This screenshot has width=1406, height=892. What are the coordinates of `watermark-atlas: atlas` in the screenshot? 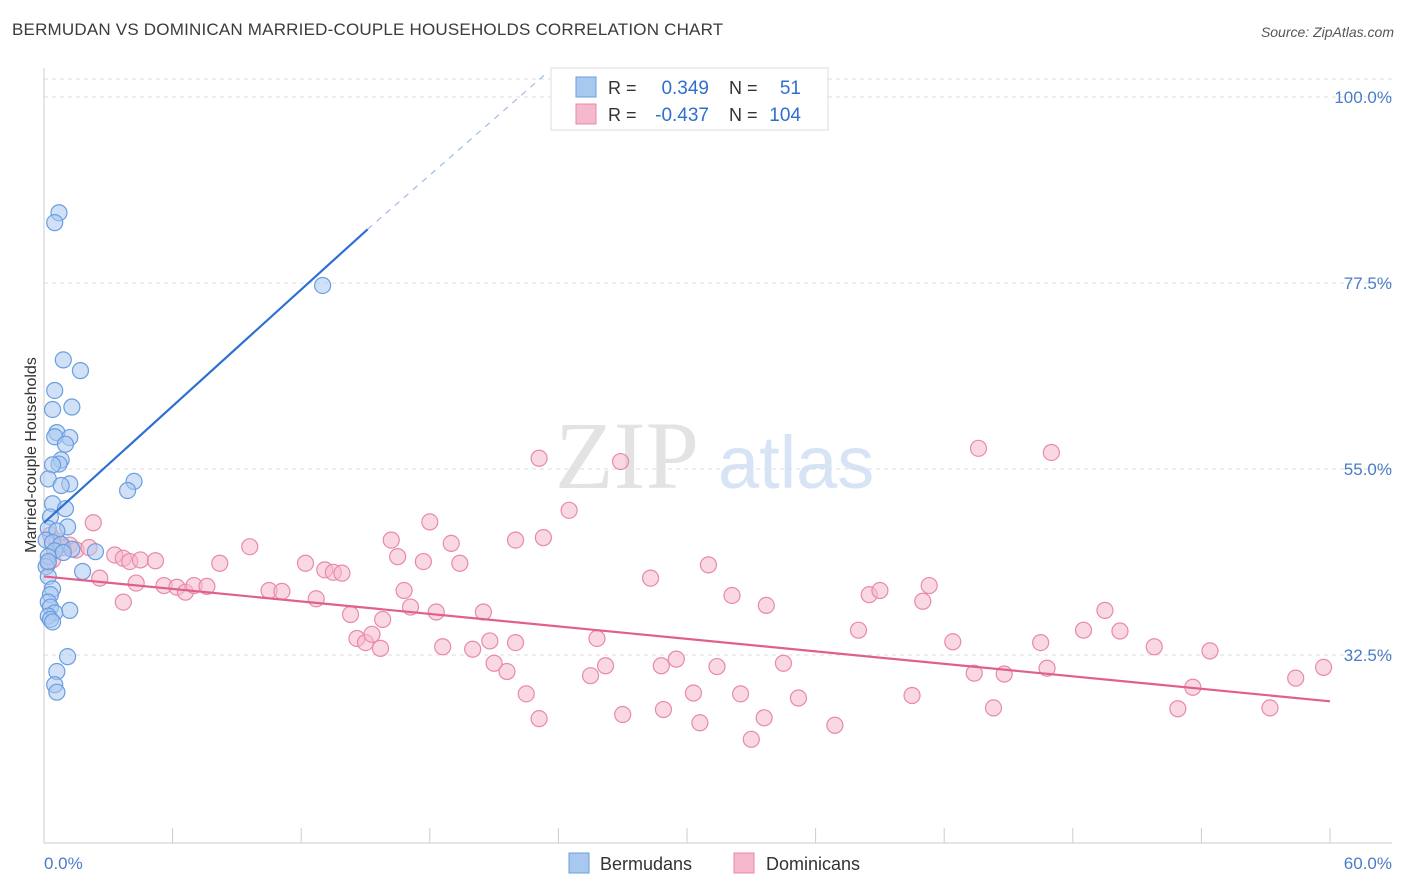 It's located at (796, 462).